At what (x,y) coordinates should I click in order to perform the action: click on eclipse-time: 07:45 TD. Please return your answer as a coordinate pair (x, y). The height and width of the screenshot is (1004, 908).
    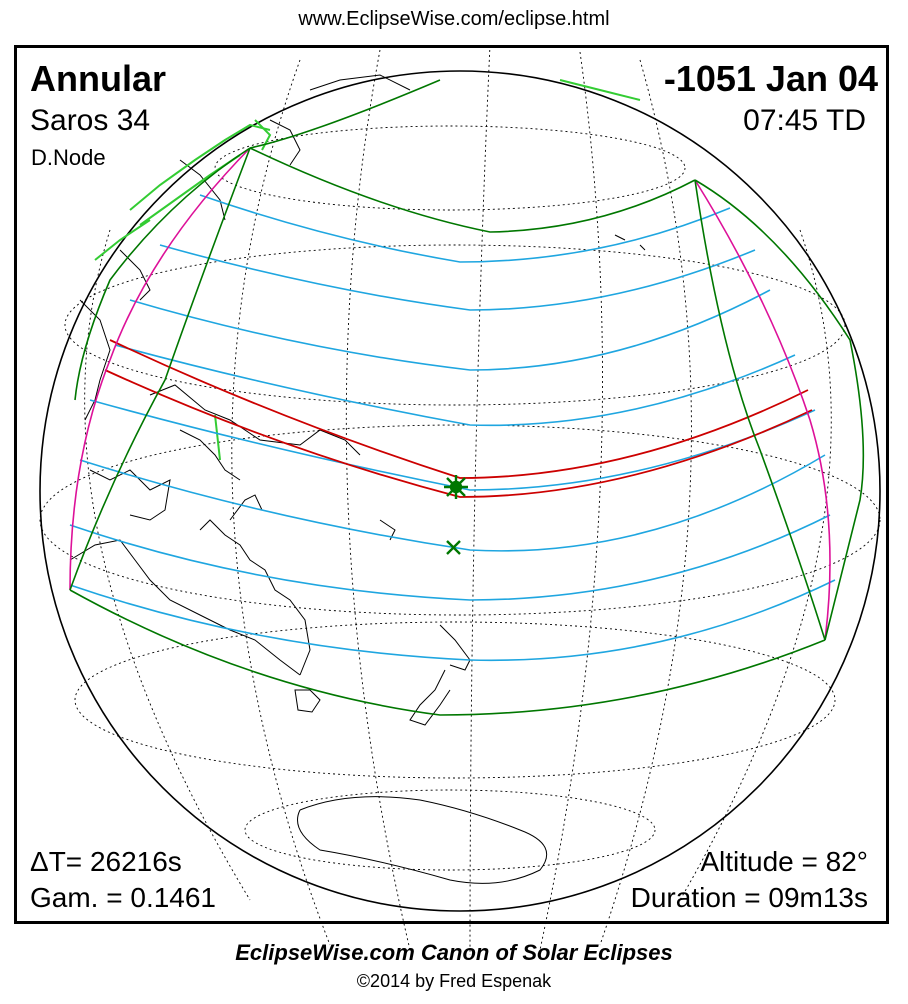
    Looking at the image, I should click on (804, 120).